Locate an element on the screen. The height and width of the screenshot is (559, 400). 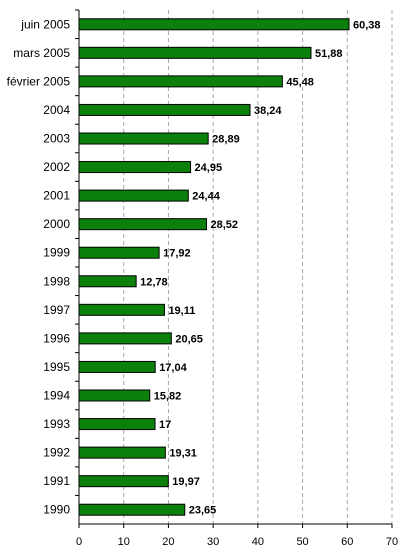
value-label: 15,82 is located at coordinates (168, 397).